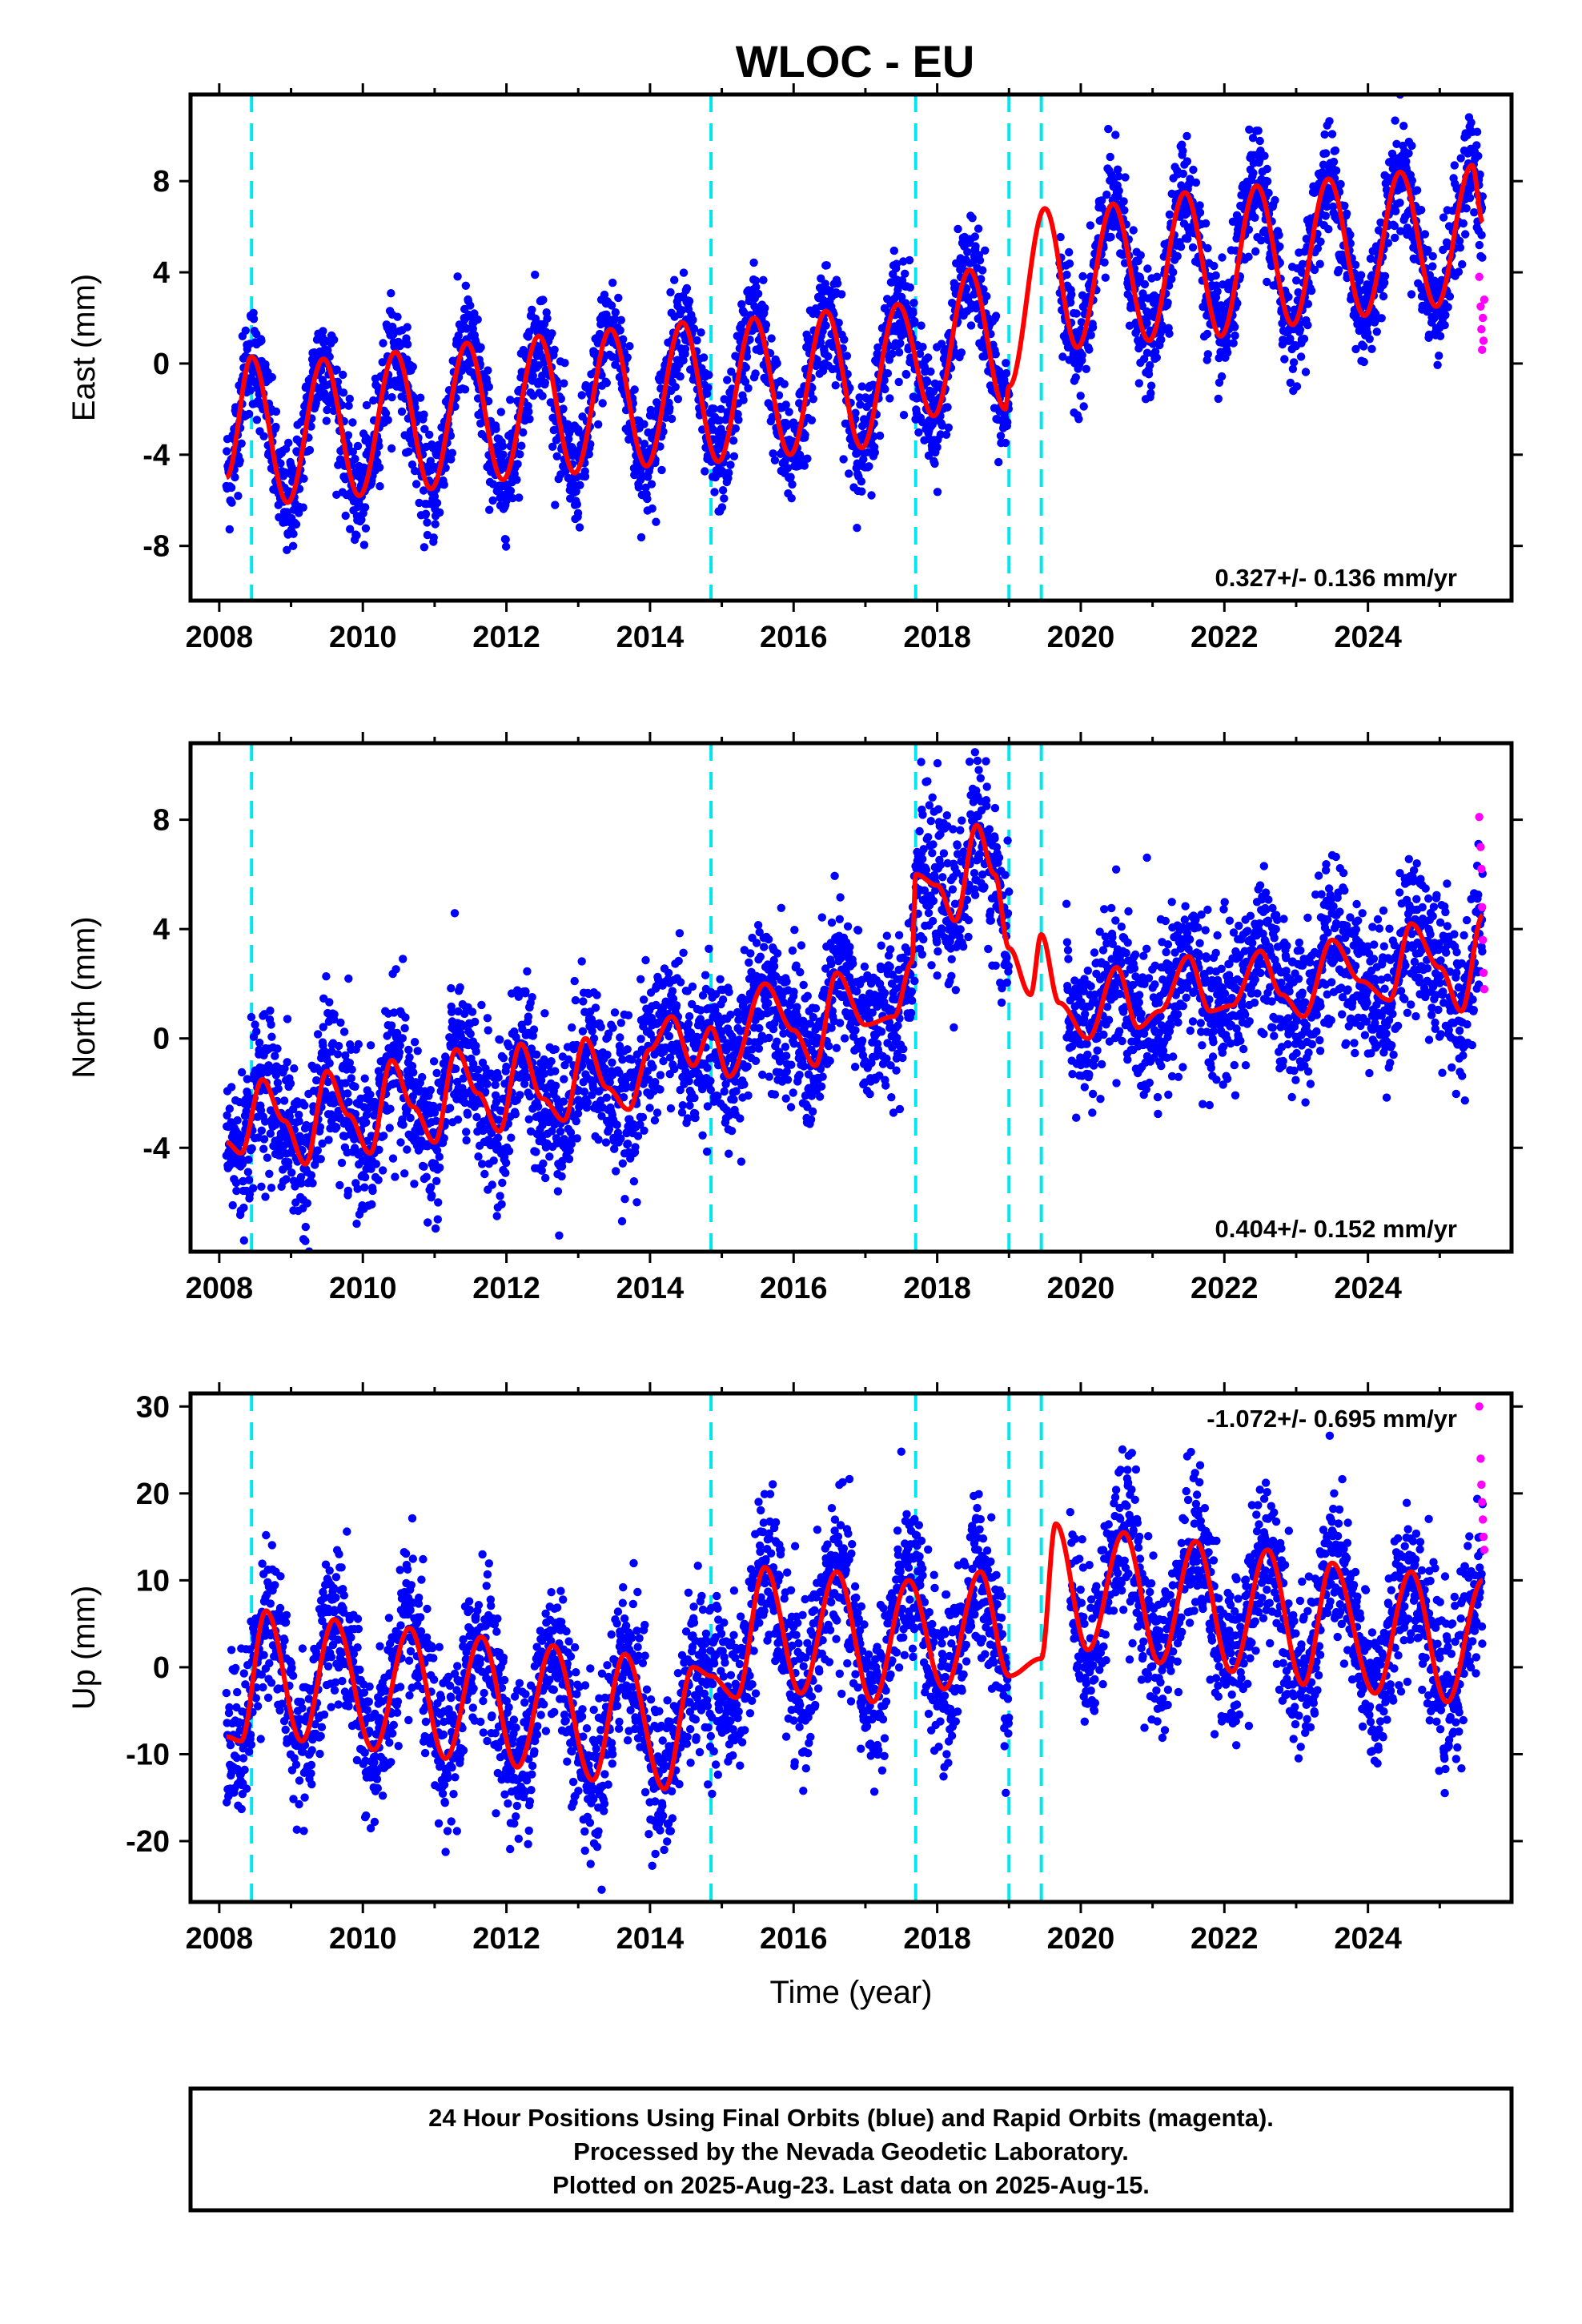 The width and height of the screenshot is (1582, 2324). Describe the element at coordinates (161, 273) in the screenshot. I see `y-tick-label: 4` at that location.